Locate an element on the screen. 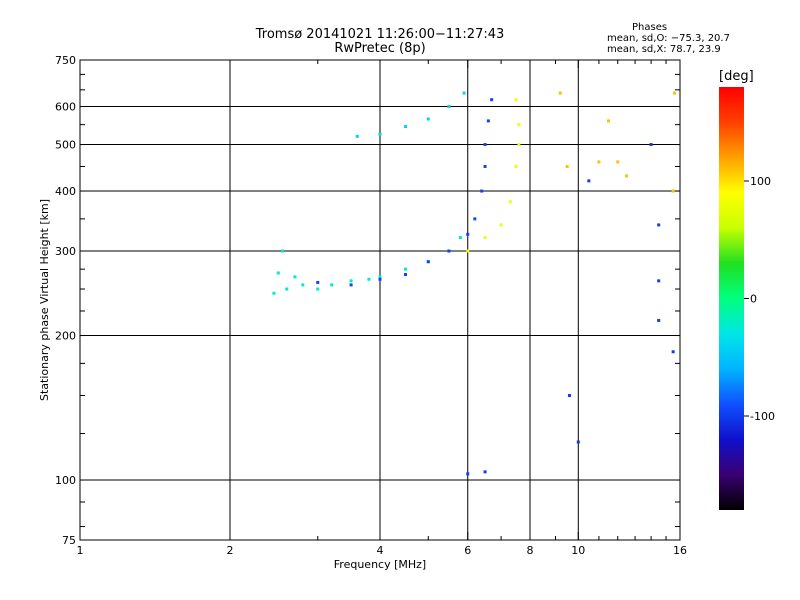 The image size is (800, 600). y-tick-label: 300 is located at coordinates (65, 251).